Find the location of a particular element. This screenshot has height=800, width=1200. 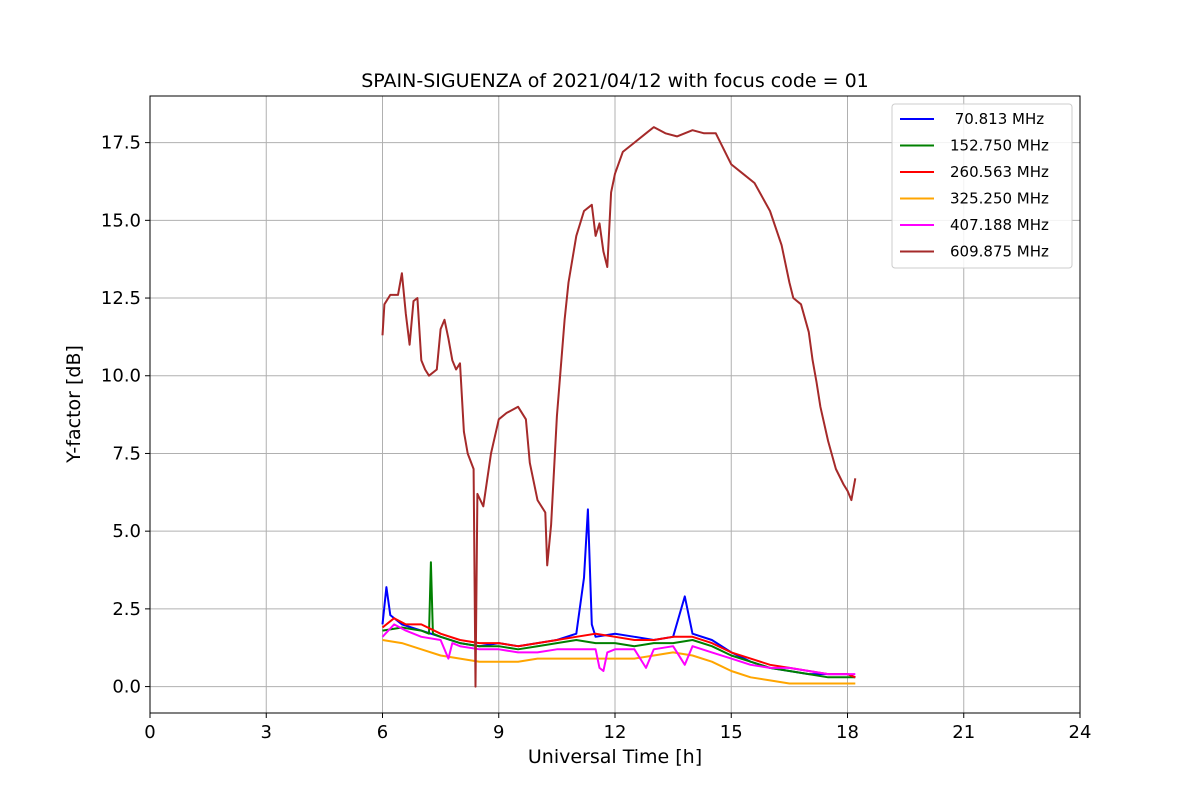

y-tick-label: 7.5 is located at coordinates (126, 453).